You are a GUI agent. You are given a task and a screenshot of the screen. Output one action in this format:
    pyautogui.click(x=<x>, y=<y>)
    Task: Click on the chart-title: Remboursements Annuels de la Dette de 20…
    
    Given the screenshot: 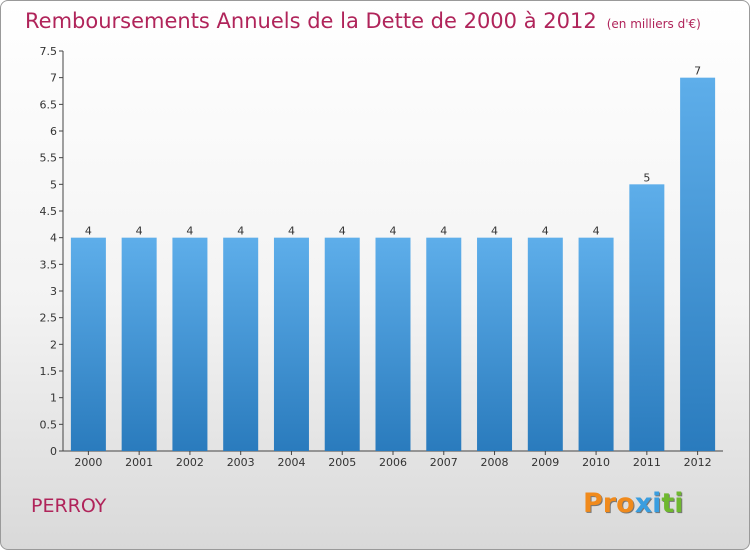 What is the action you would take?
    pyautogui.click(x=363, y=21)
    